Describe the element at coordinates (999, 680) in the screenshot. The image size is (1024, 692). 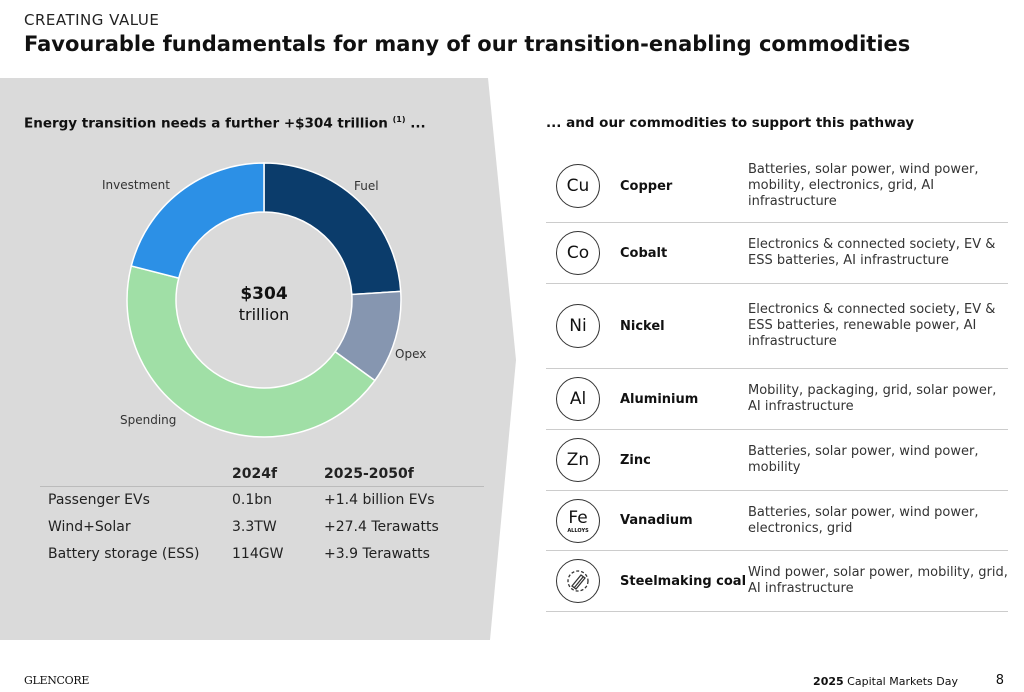
I see `page-number: 8` at that location.